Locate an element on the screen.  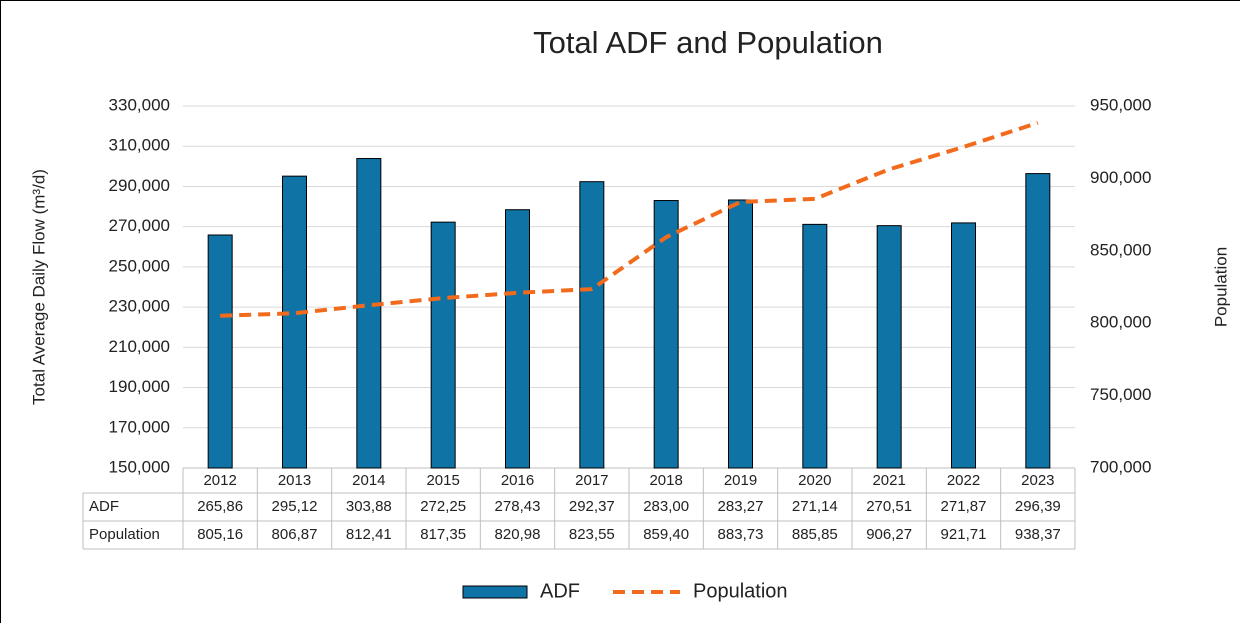
table-cell: 283,00 is located at coordinates (666, 506).